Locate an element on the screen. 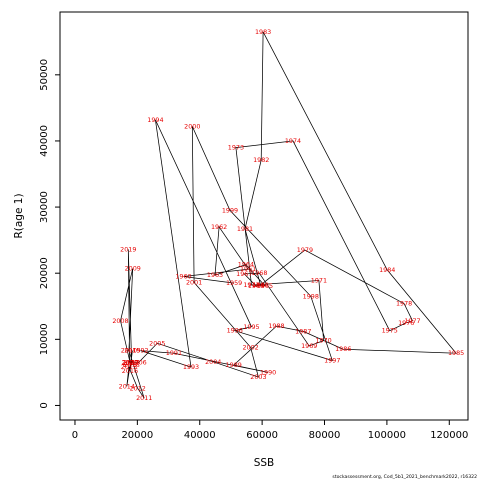  year-label-1985: 1985 is located at coordinates (456, 353).